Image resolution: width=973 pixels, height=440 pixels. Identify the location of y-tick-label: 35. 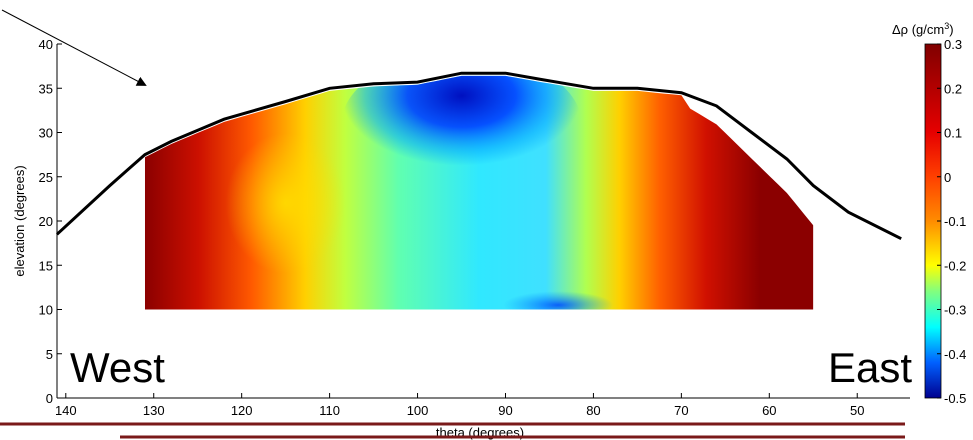
(46, 88).